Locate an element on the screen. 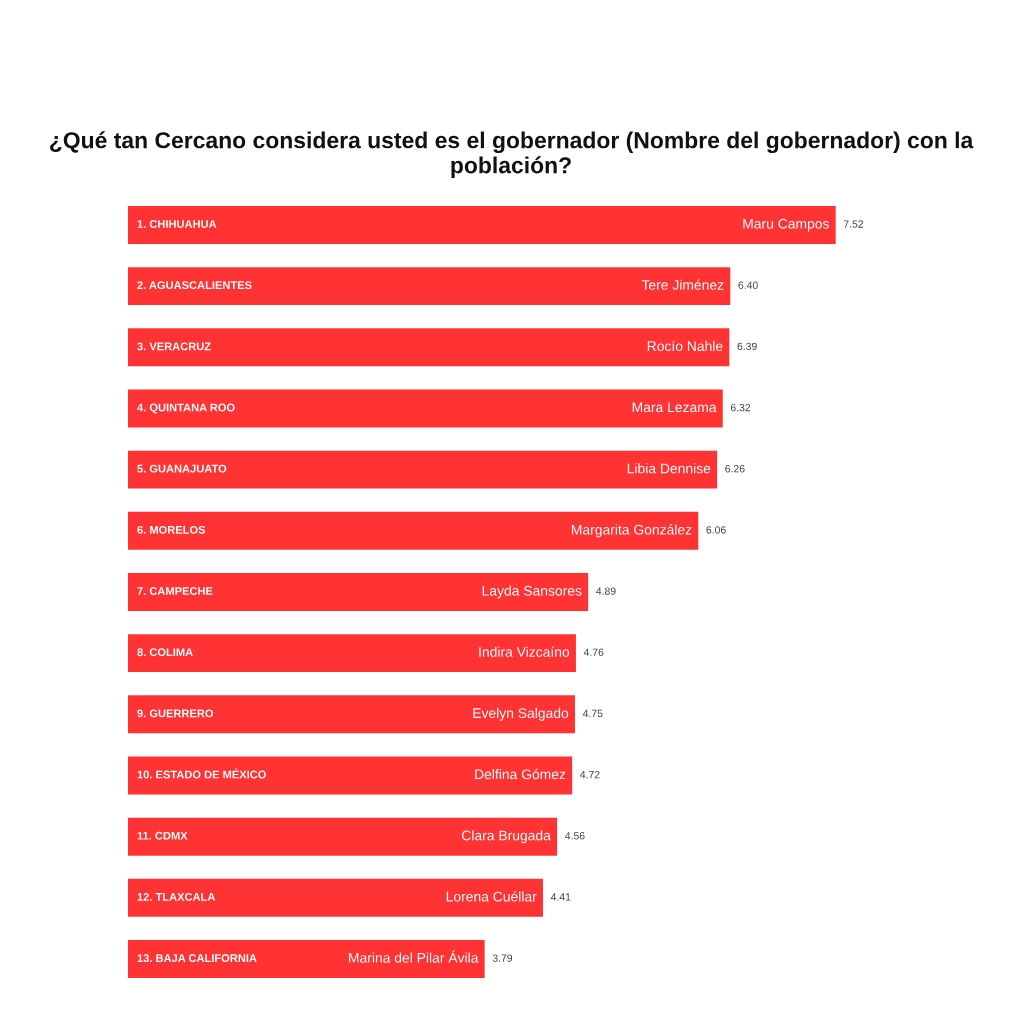  y-tick-label: 12. TLAXCALA is located at coordinates (176, 896).